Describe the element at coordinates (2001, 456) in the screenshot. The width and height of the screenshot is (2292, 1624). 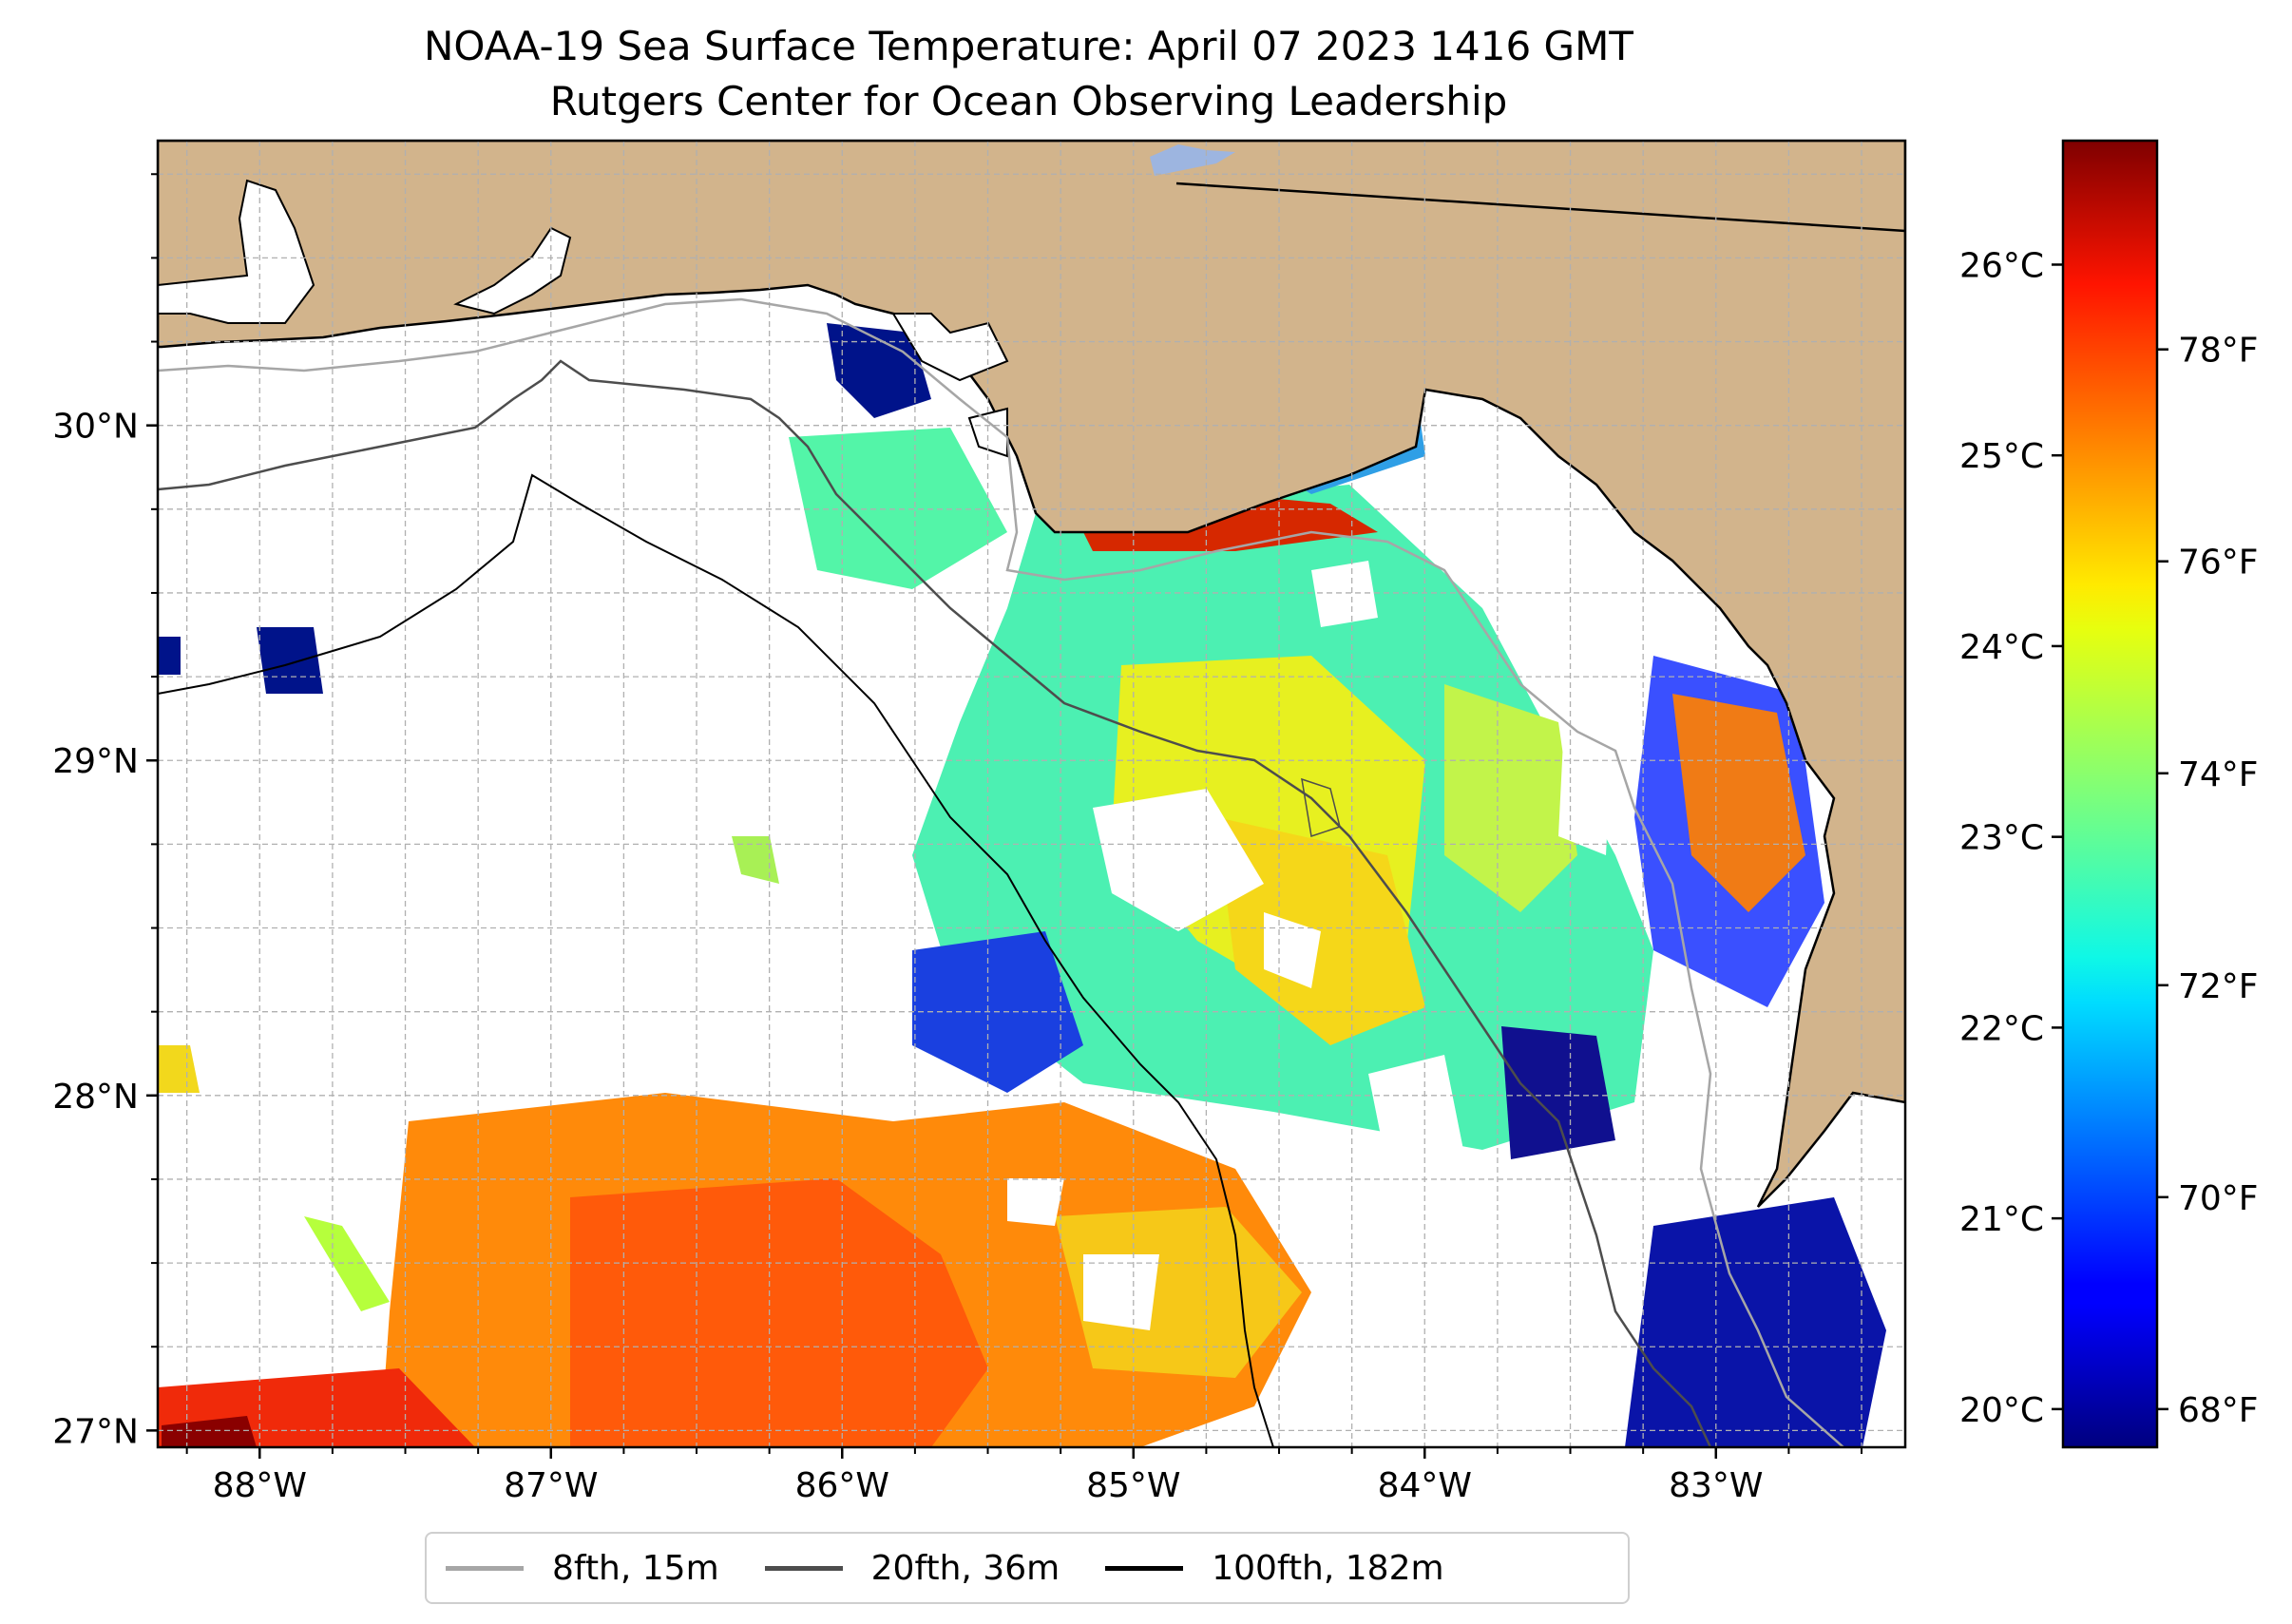
I see `celsius-tick-label: 25°C` at that location.